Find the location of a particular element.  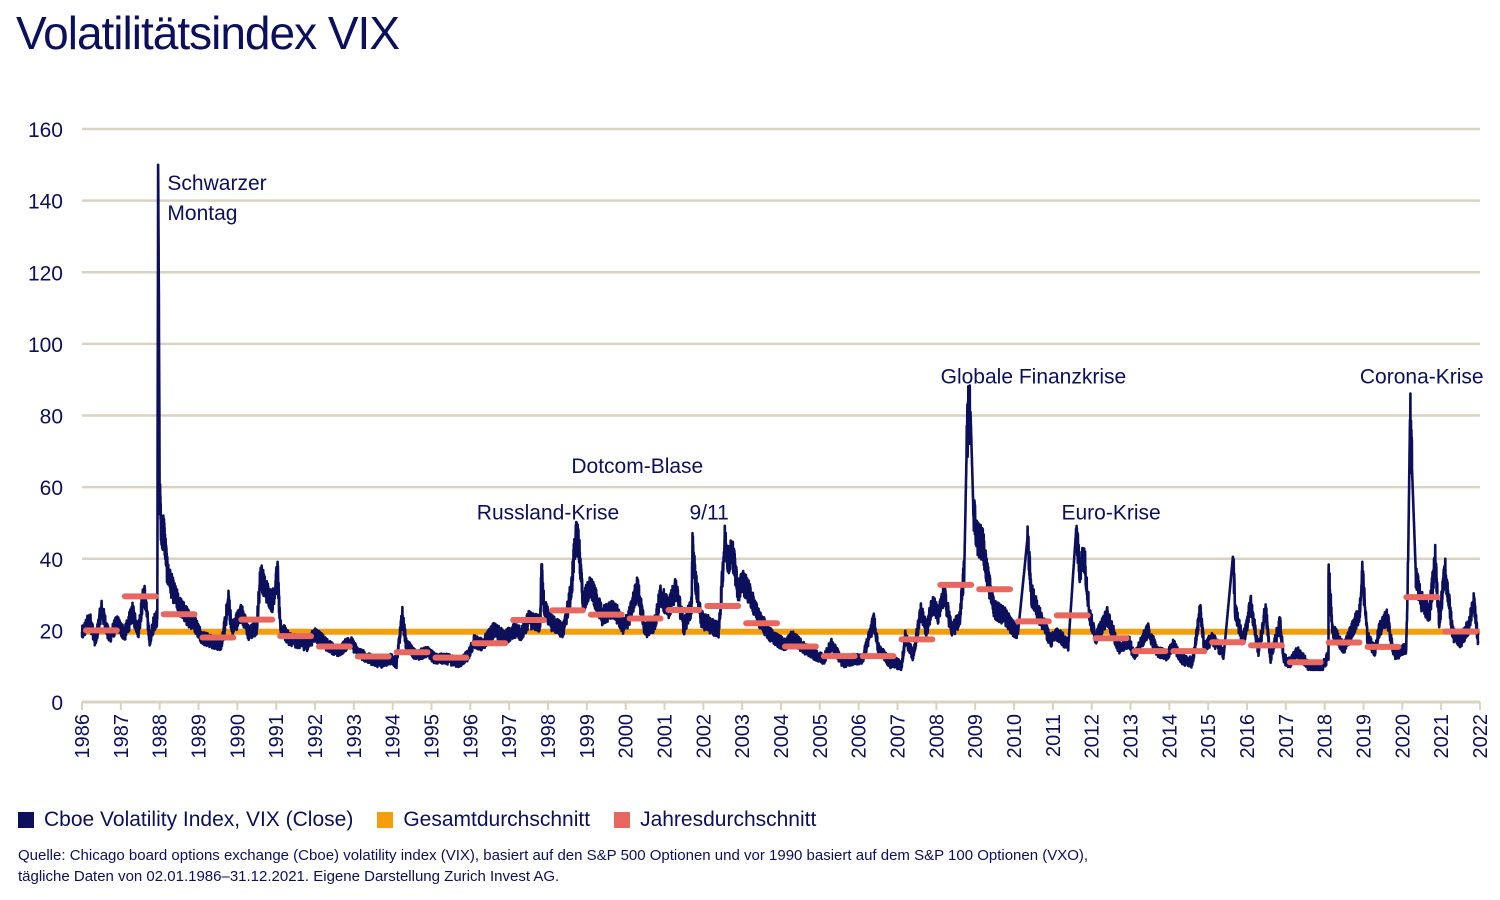

x-tick-label: 2009 is located at coordinates (976, 736).